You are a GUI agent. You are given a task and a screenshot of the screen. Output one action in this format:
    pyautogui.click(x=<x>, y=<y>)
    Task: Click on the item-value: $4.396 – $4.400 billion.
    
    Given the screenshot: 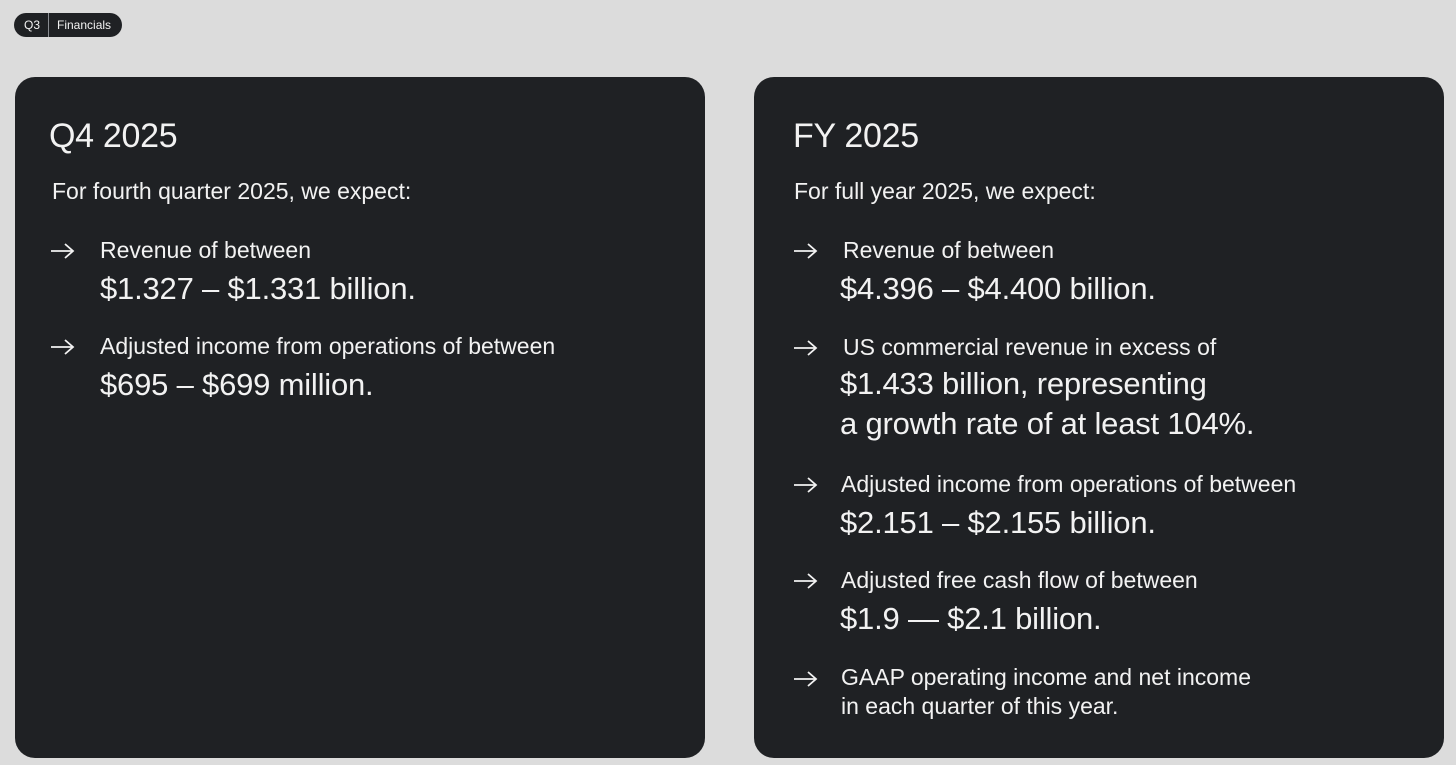 What is the action you would take?
    pyautogui.click(x=998, y=288)
    